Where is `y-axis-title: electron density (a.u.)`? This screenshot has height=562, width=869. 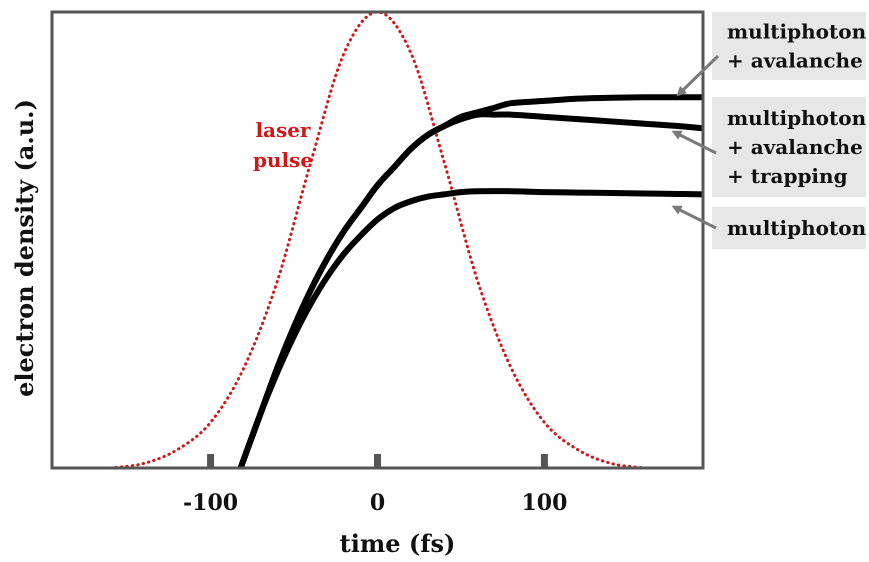
y-axis-title: electron density (a.u.) is located at coordinates (24, 248).